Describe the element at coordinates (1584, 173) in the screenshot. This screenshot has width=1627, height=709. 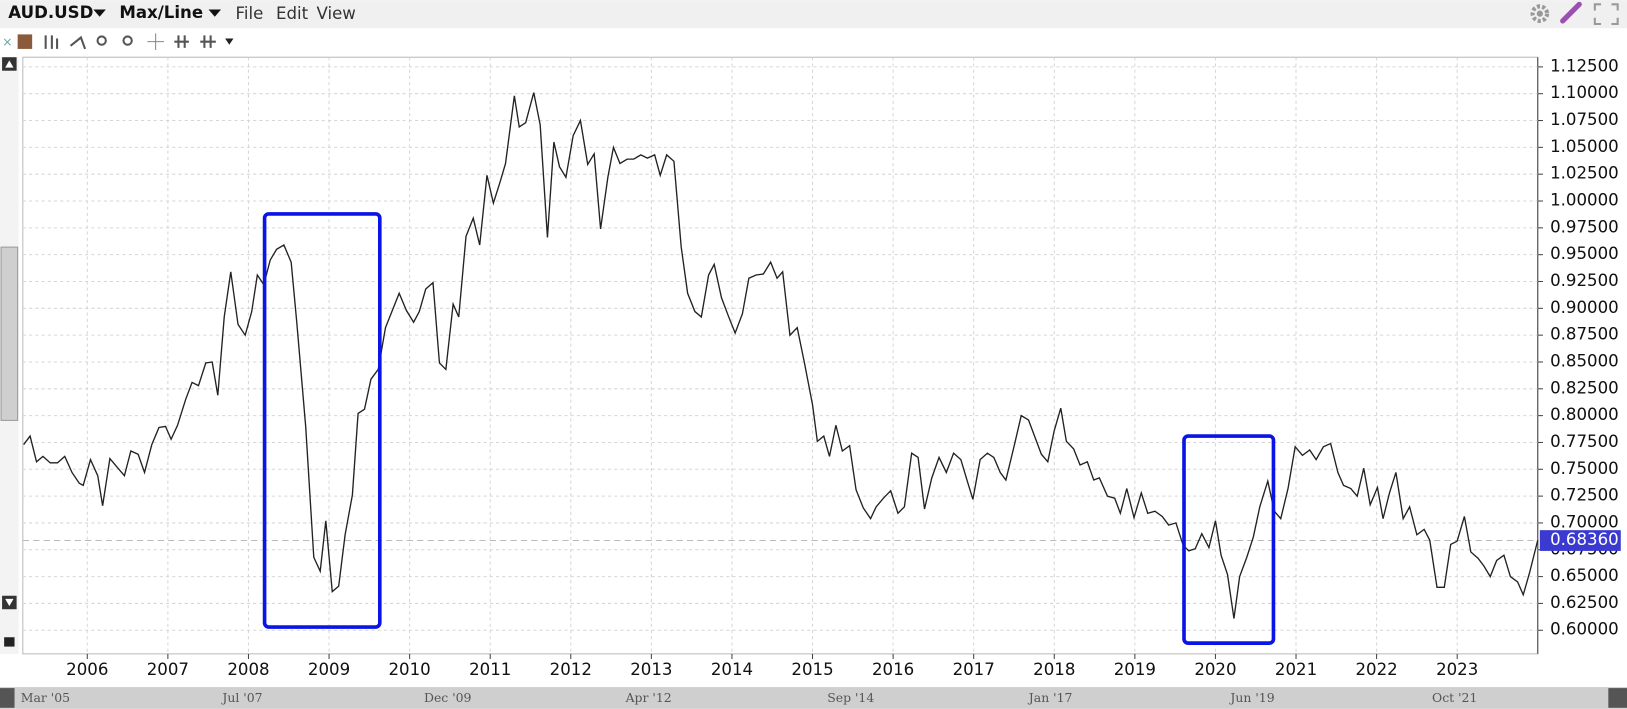
I see `y-tick-label: 1.02500` at that location.